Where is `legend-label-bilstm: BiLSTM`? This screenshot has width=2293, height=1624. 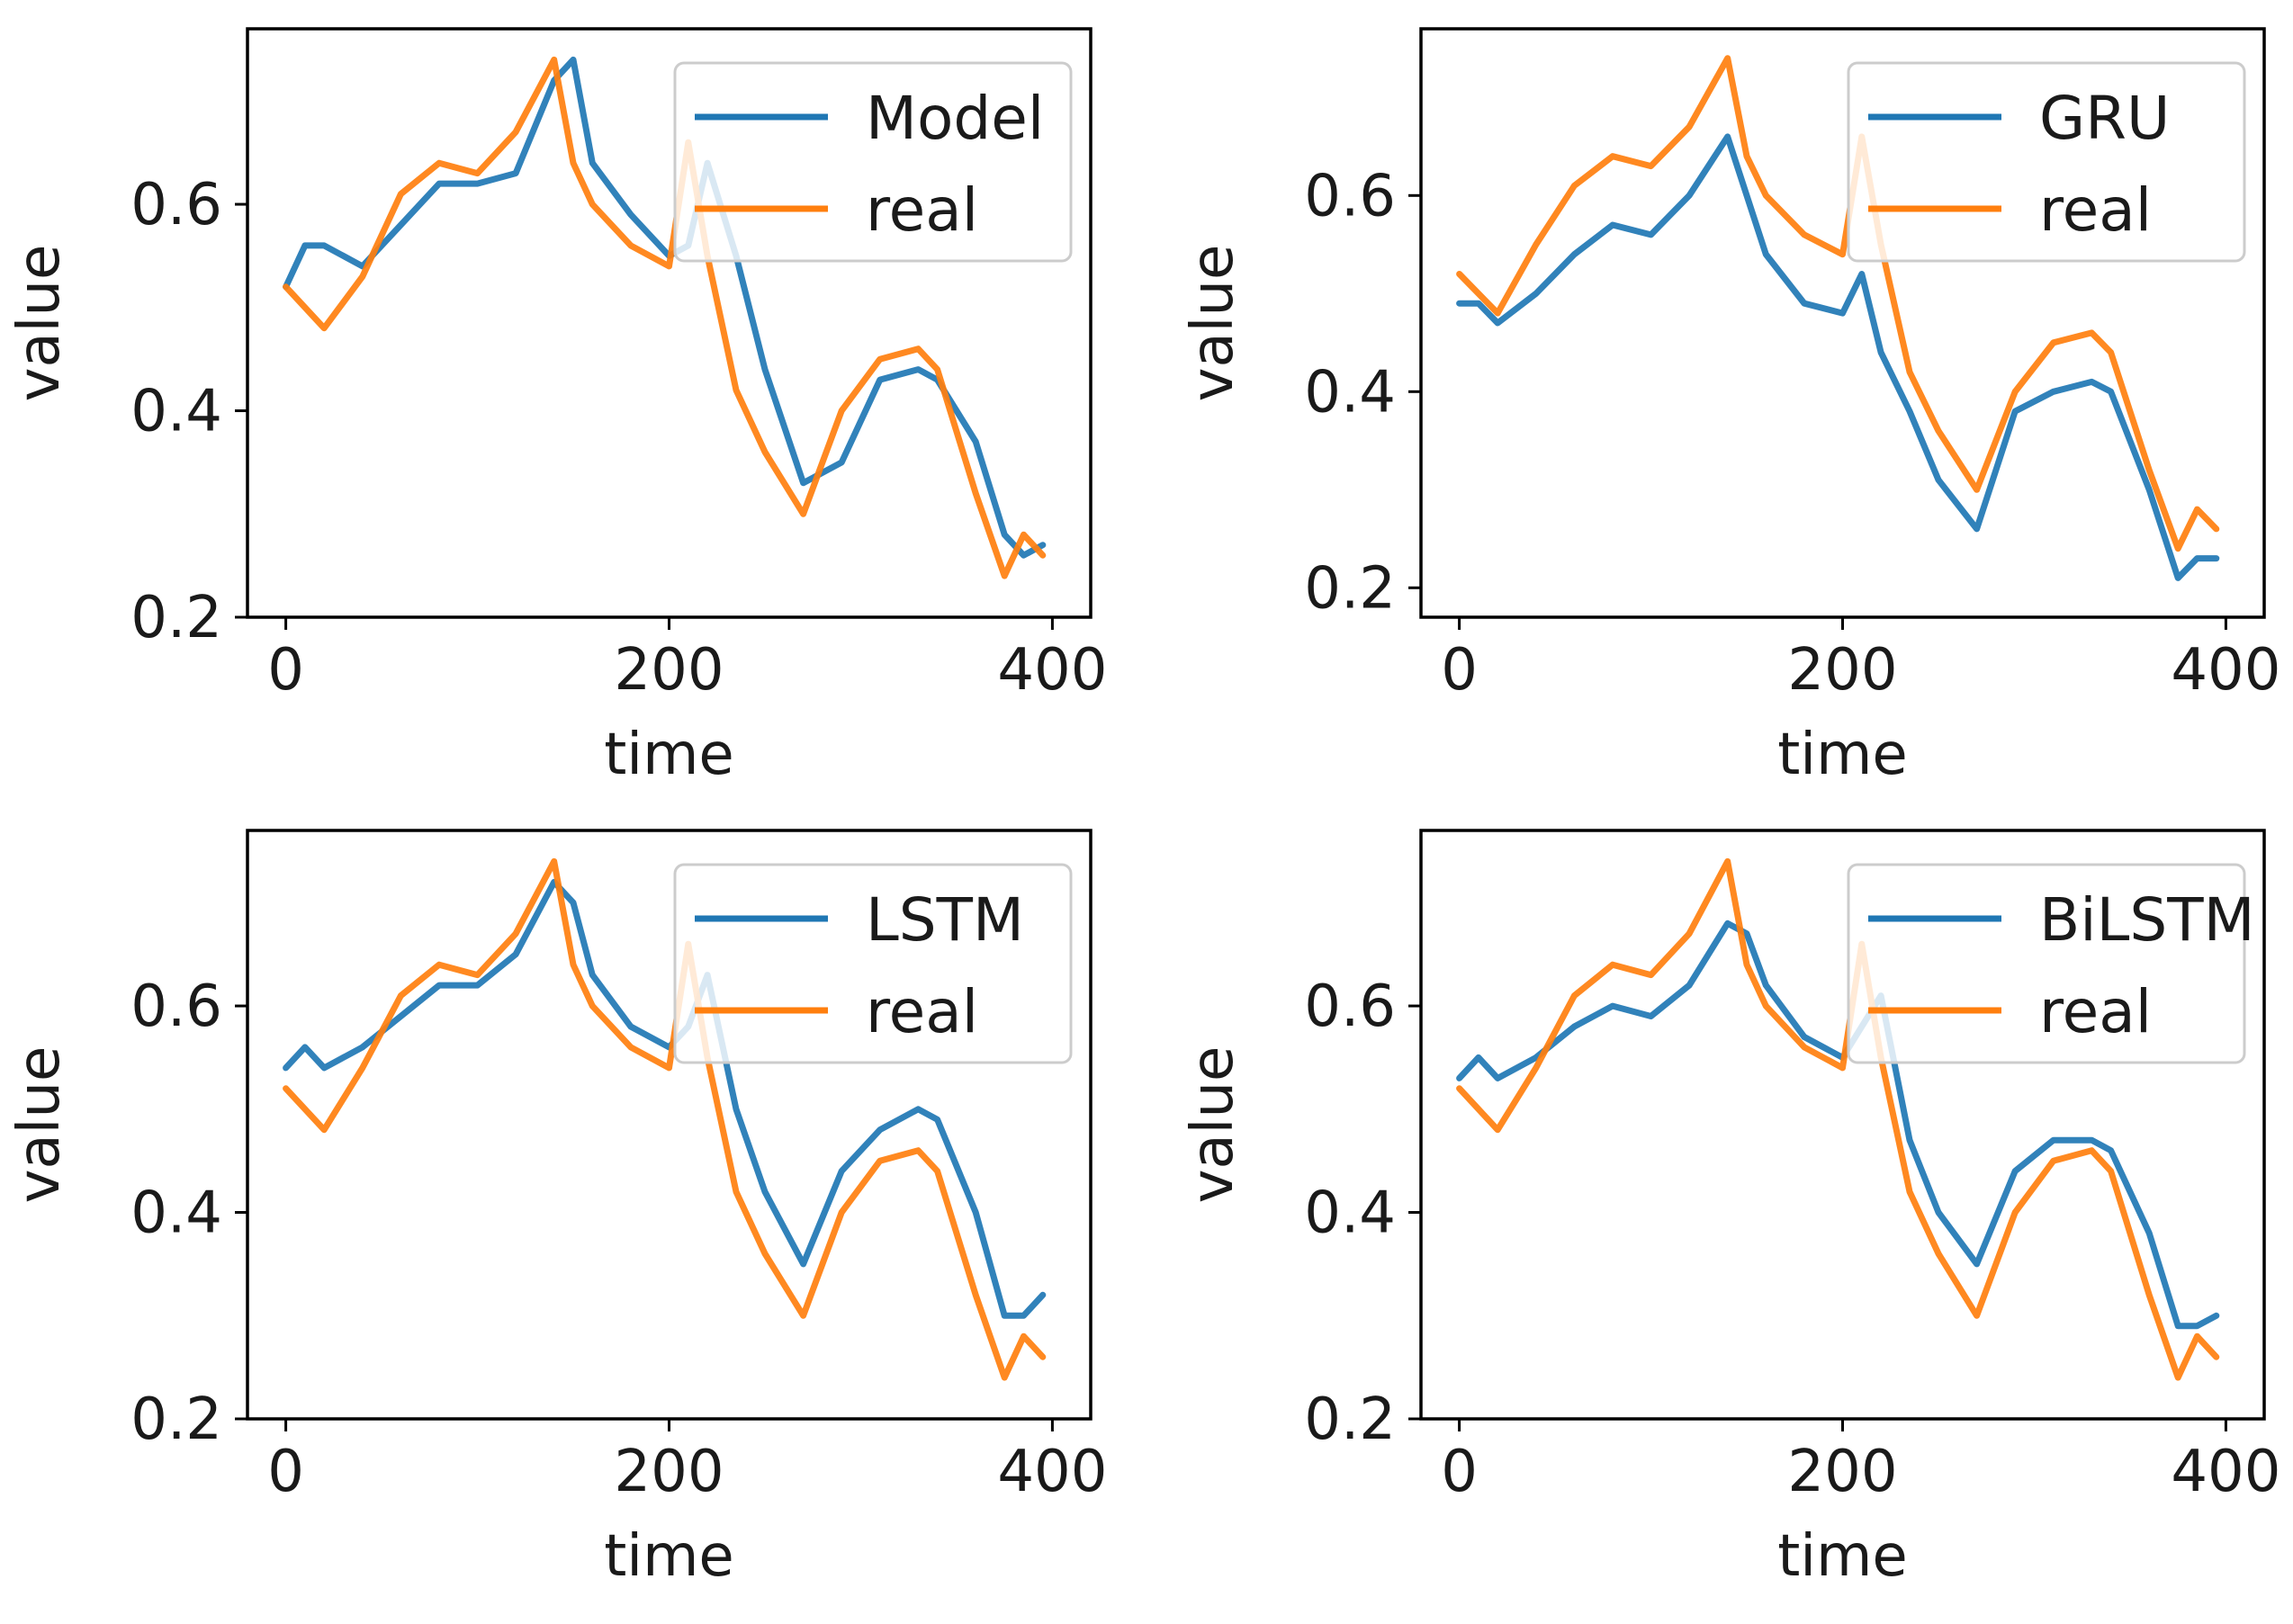
legend-label-bilstm: BiLSTM is located at coordinates (2147, 920).